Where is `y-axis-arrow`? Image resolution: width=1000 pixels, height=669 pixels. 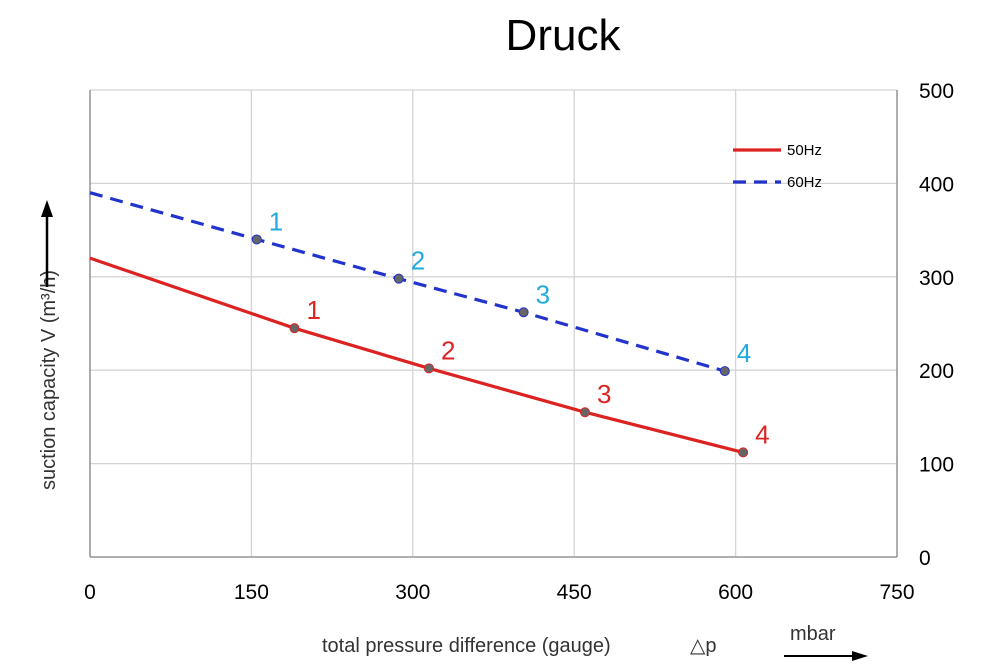 y-axis-arrow is located at coordinates (47, 243).